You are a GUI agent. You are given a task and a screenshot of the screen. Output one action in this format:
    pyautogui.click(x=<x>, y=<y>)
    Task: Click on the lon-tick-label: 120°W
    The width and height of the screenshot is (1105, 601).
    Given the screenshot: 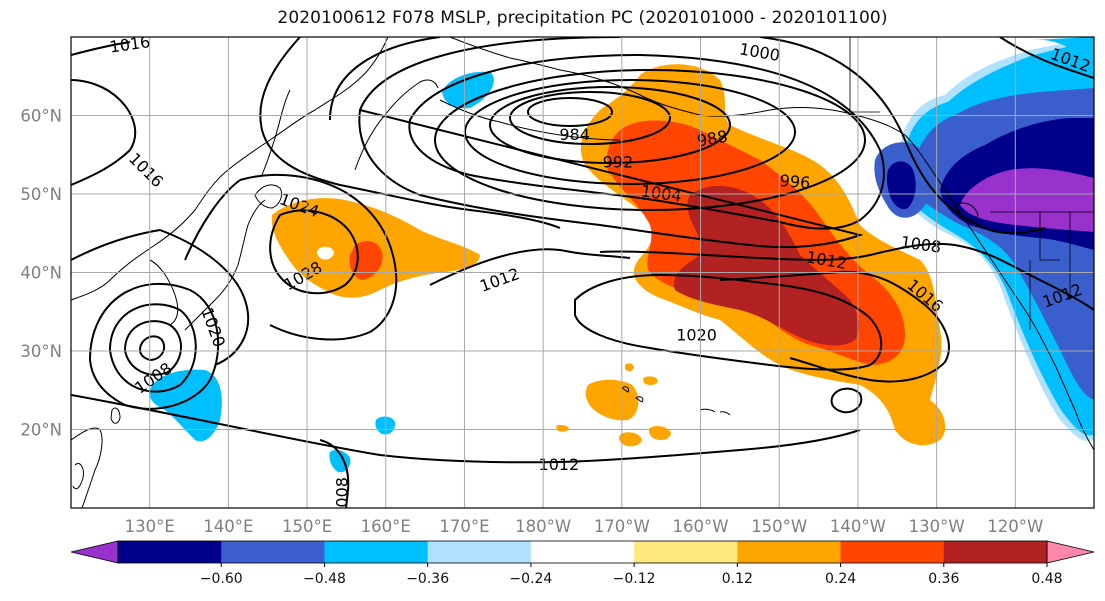 What is the action you would take?
    pyautogui.click(x=1015, y=526)
    